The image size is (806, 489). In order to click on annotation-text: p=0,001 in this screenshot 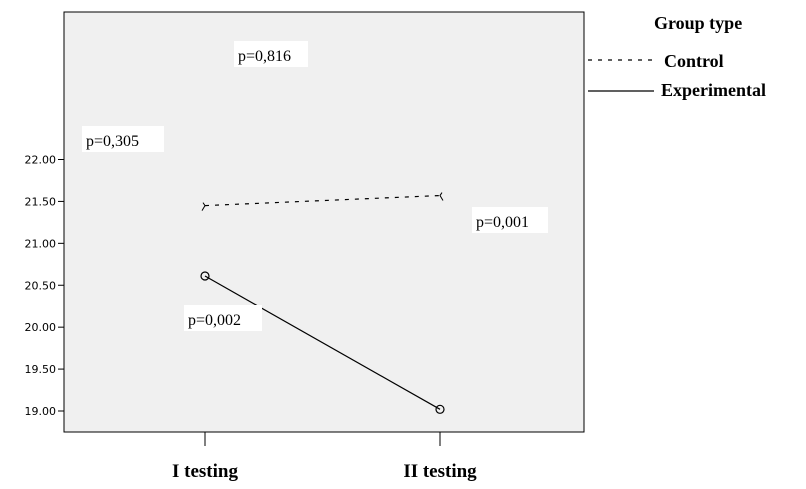, I will do `click(502, 222)`.